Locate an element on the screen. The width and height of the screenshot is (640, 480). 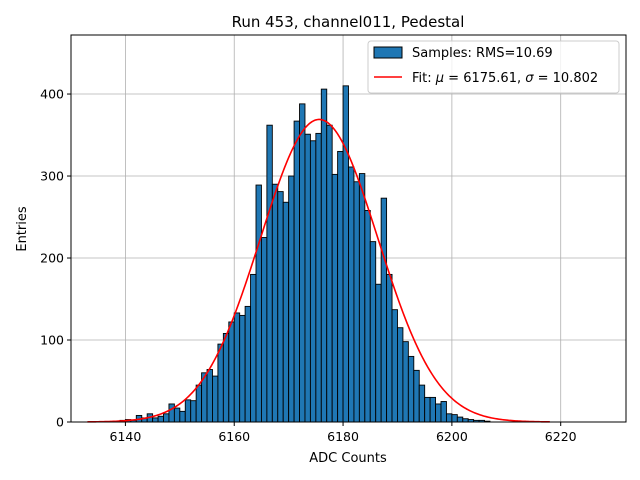
legend-fit-text-3: = 10.802 is located at coordinates (565, 78).